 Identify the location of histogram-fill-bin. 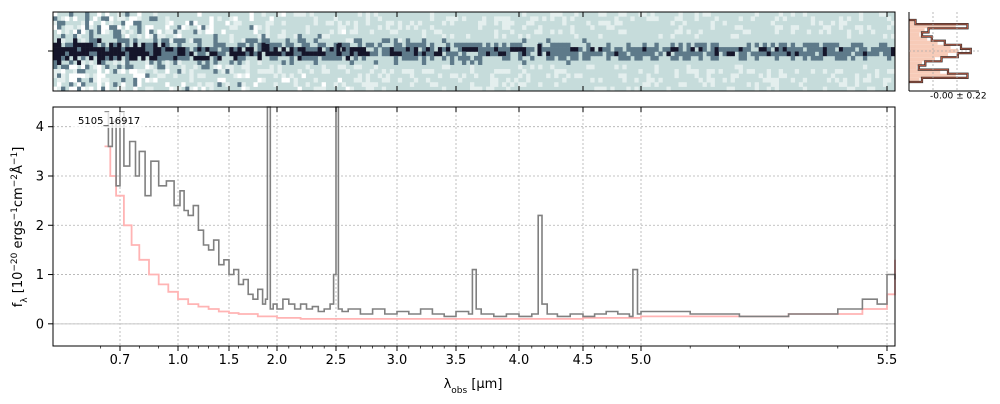
(915, 63).